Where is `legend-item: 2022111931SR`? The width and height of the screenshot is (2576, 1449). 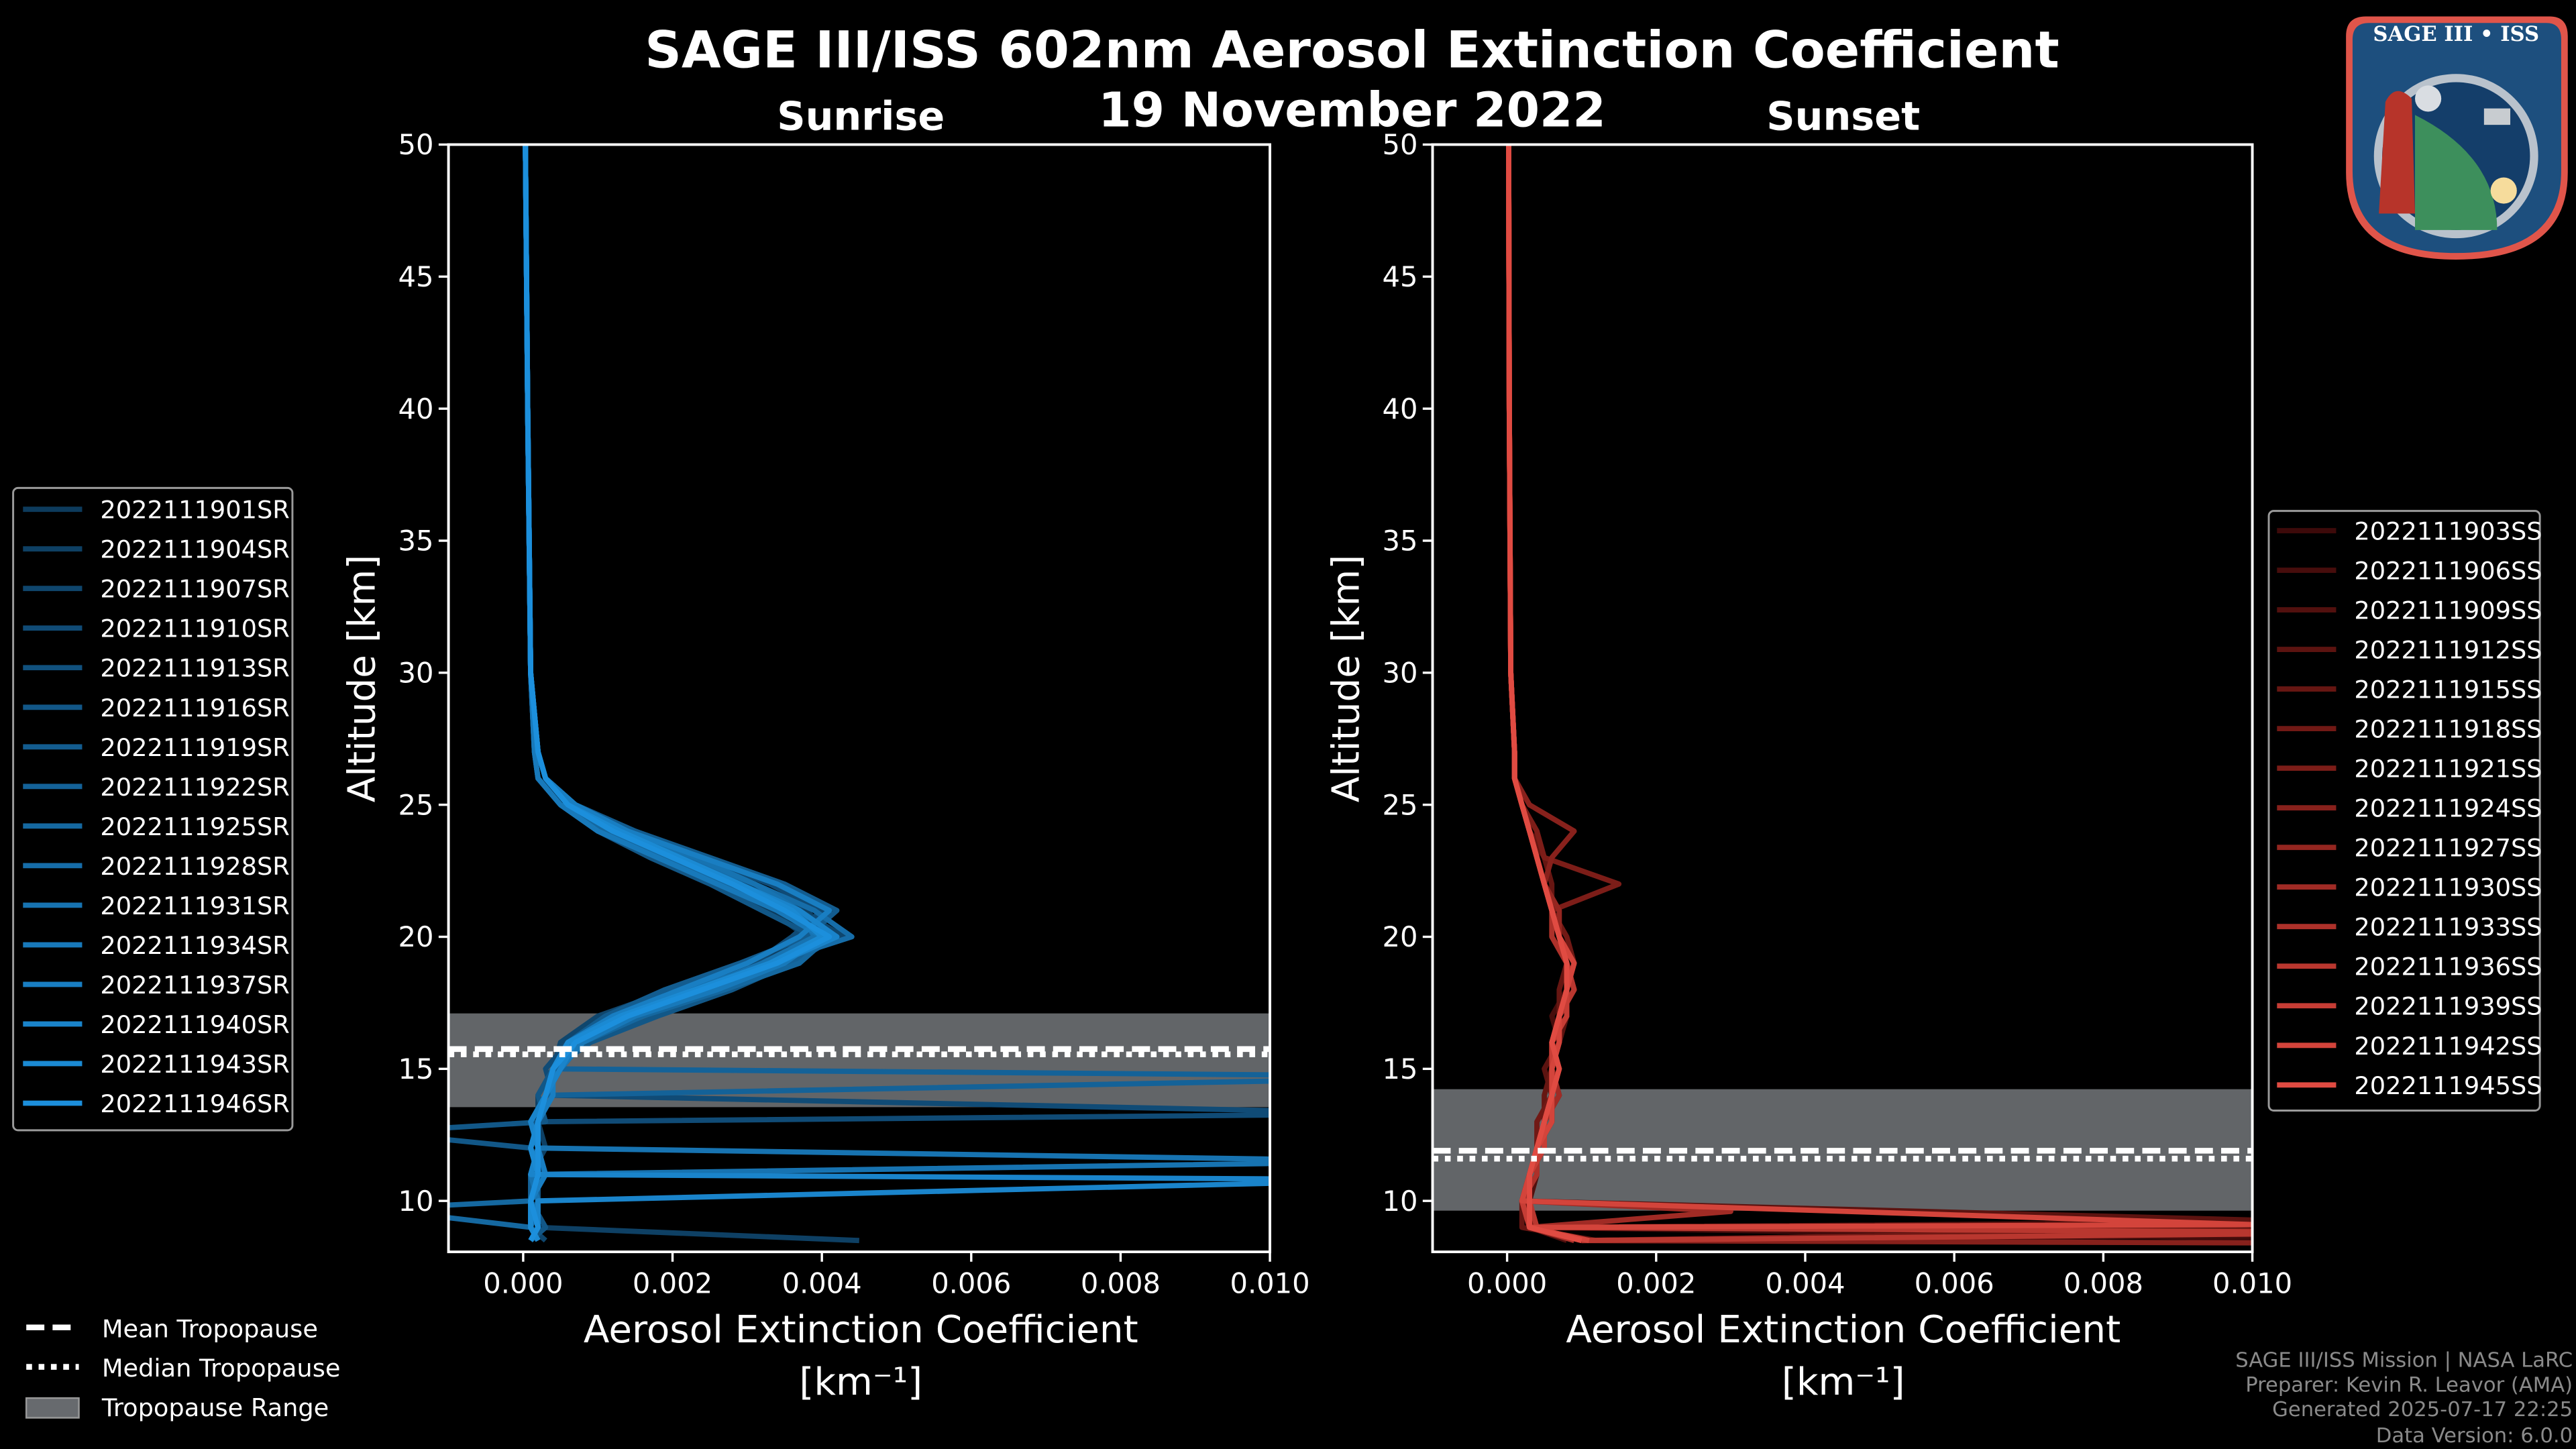 legend-item: 2022111931SR is located at coordinates (156, 906).